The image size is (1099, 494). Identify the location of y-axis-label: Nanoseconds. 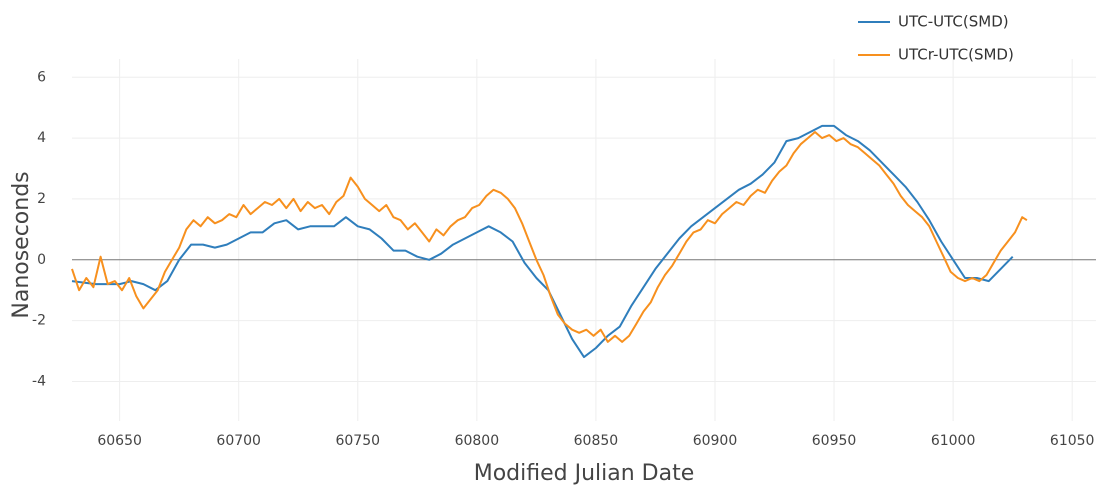
(21, 244).